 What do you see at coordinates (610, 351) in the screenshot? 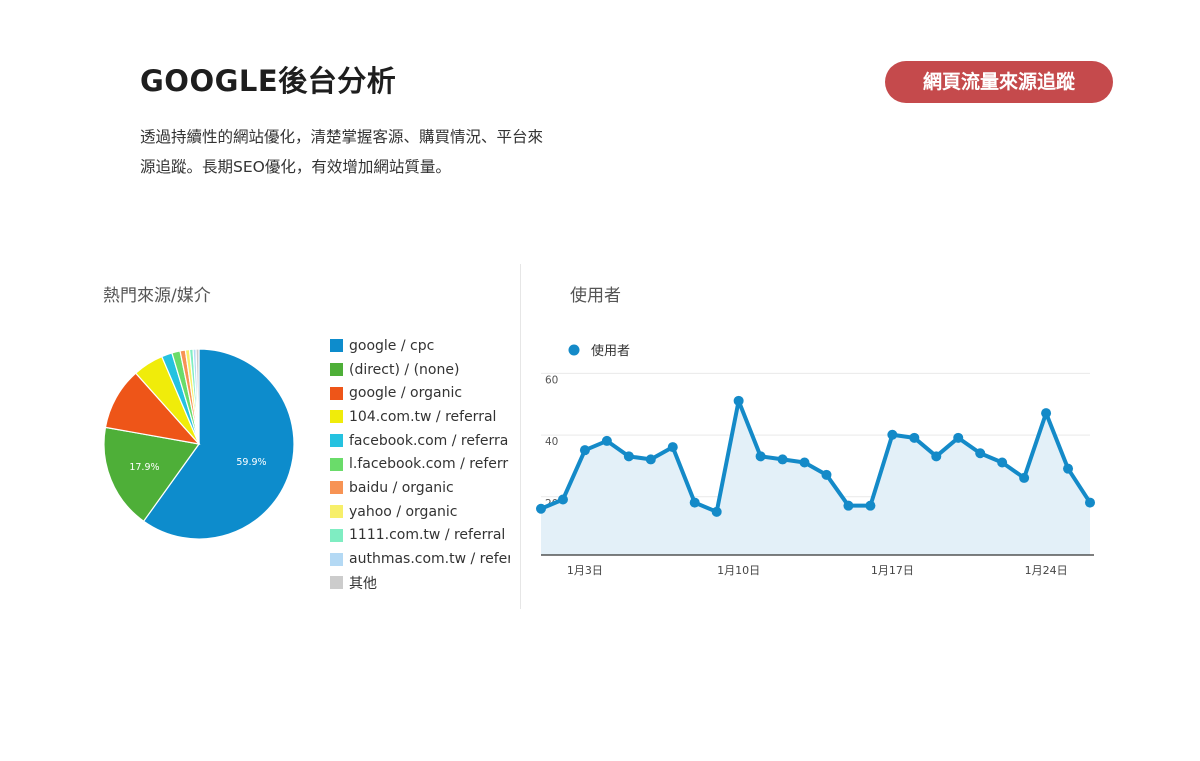
I see `series-legend-label: 使用者` at bounding box center [610, 351].